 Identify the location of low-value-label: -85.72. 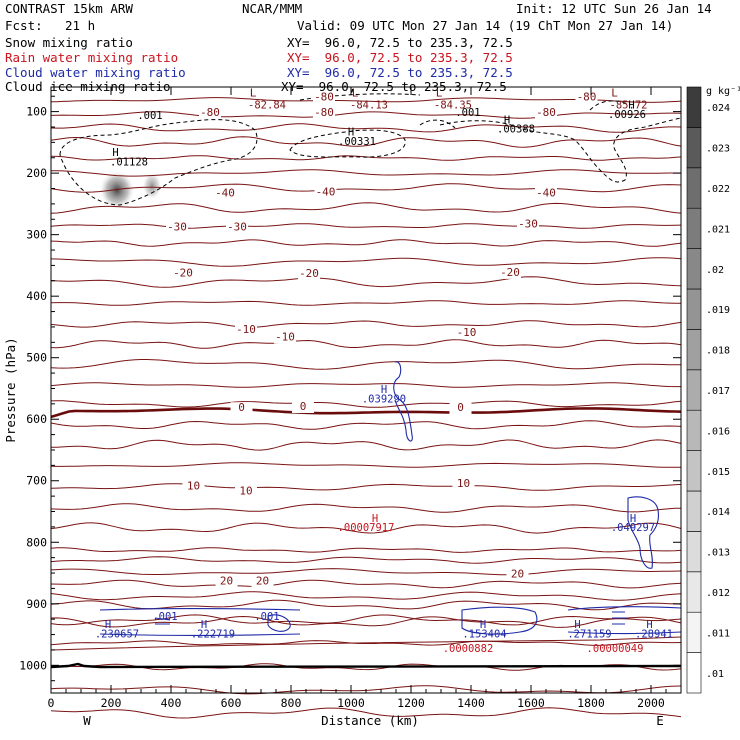
(629, 106).